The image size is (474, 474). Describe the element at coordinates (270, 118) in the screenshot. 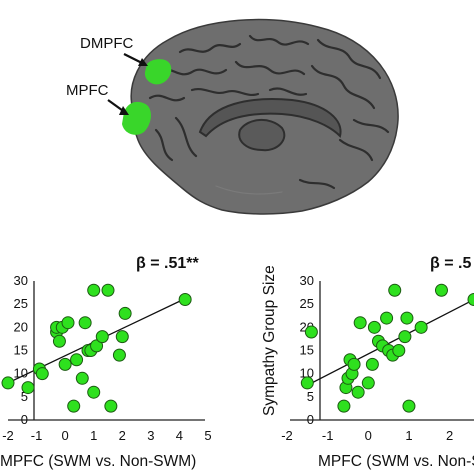

I see `corpus-callosum` at that location.